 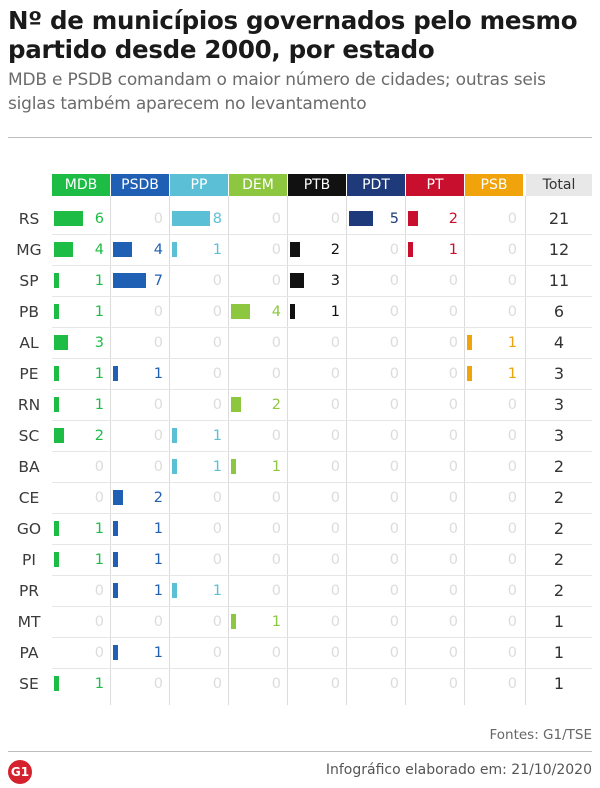 I want to click on header-psdb: PSDB, so click(x=140, y=185).